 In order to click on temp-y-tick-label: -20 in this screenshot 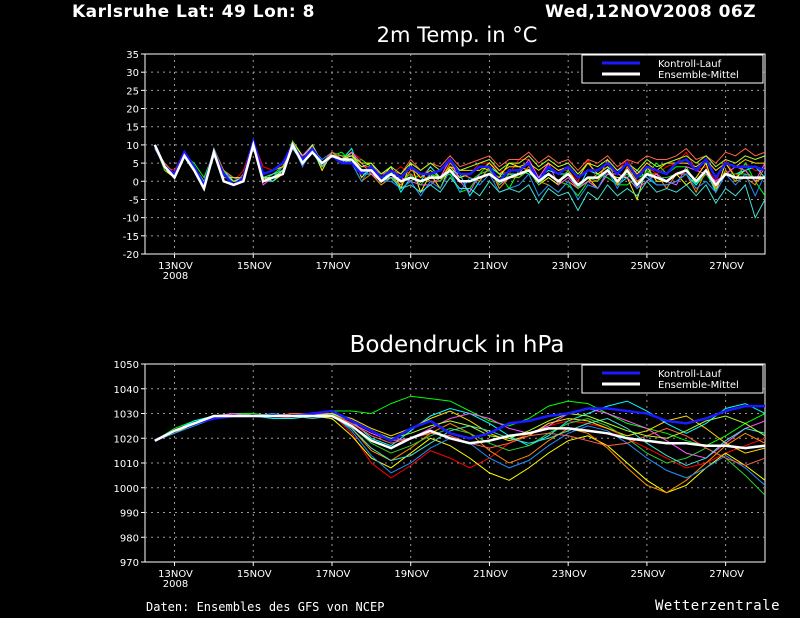, I will do `click(131, 255)`.